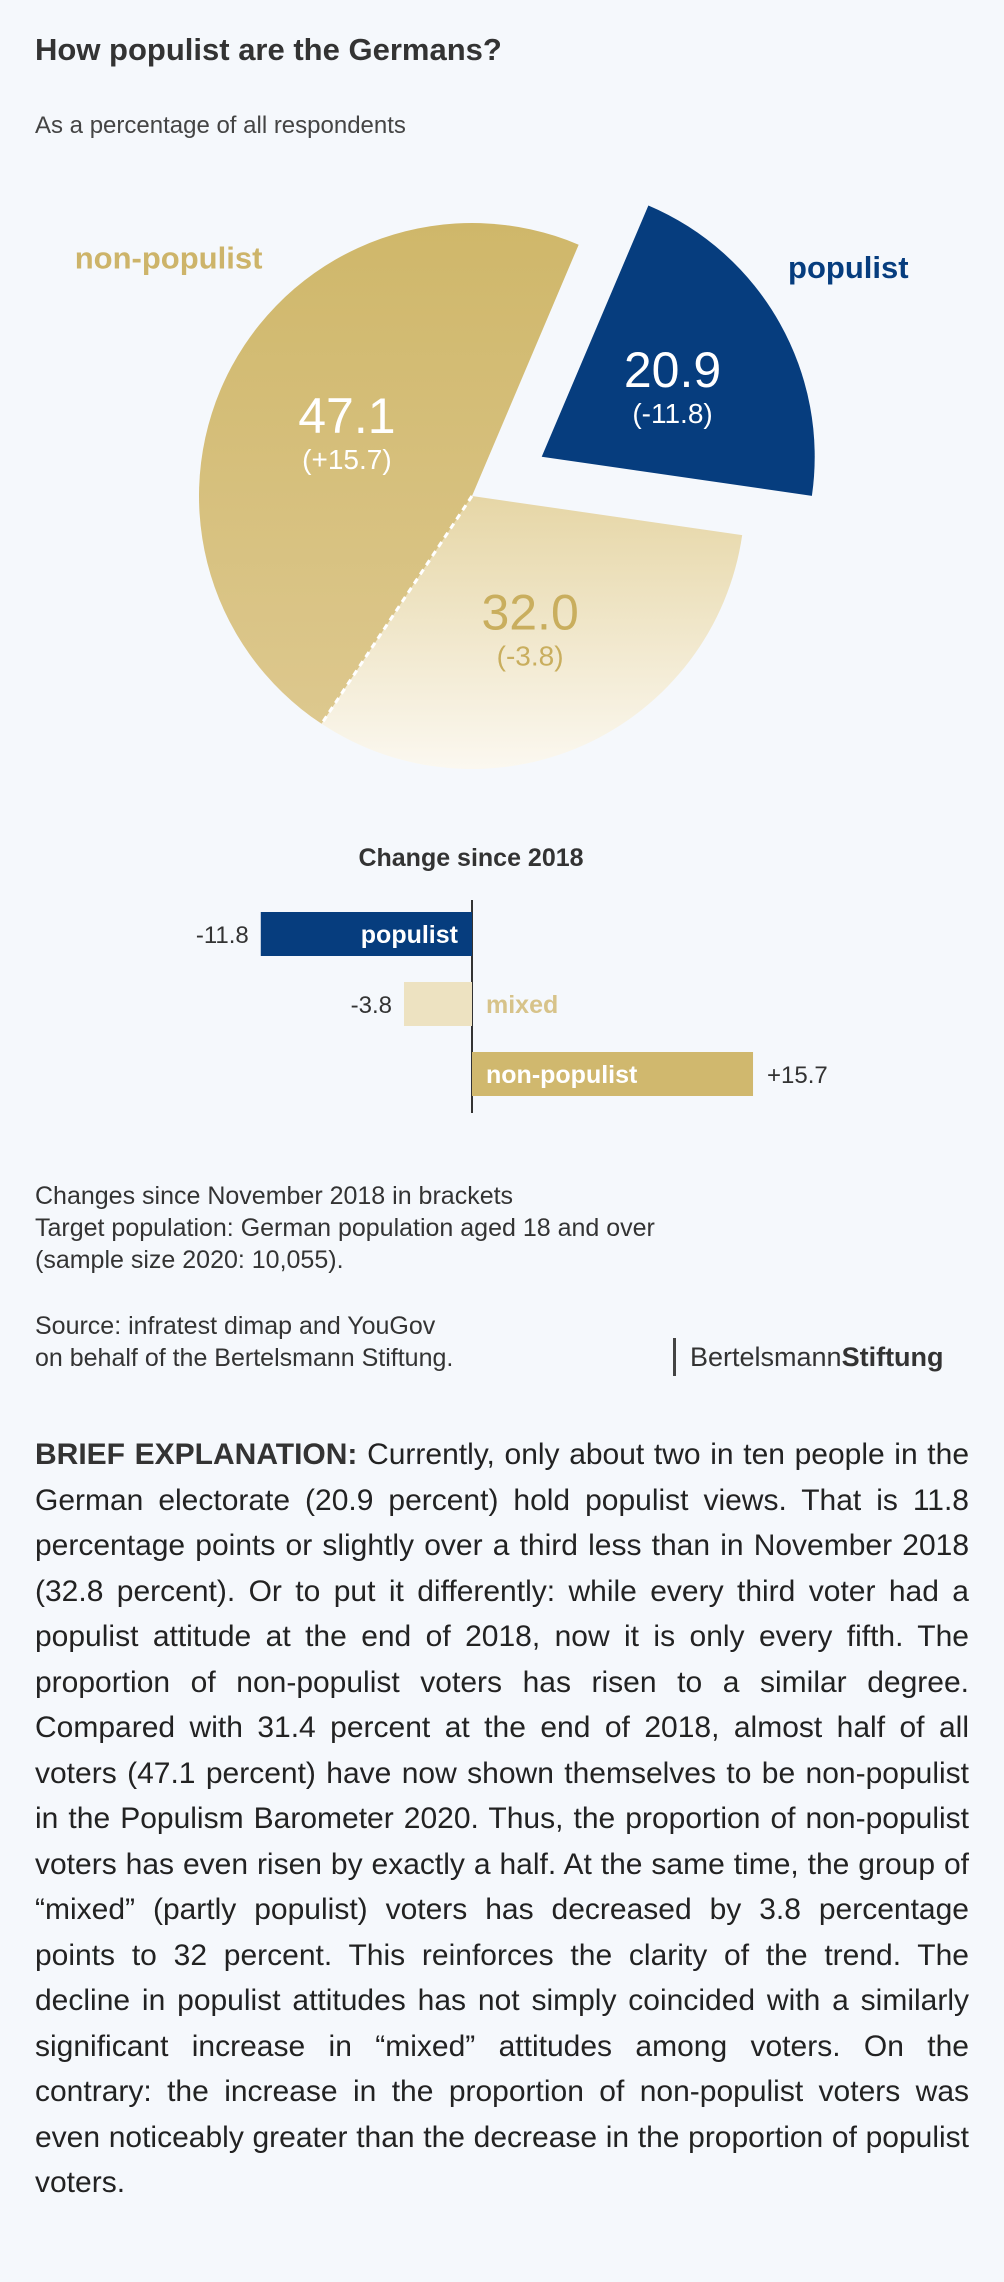 The height and width of the screenshot is (2282, 1004). Describe the element at coordinates (189, 1260) in the screenshot. I see `note-line: (sample size 2020: 10,055).` at that location.